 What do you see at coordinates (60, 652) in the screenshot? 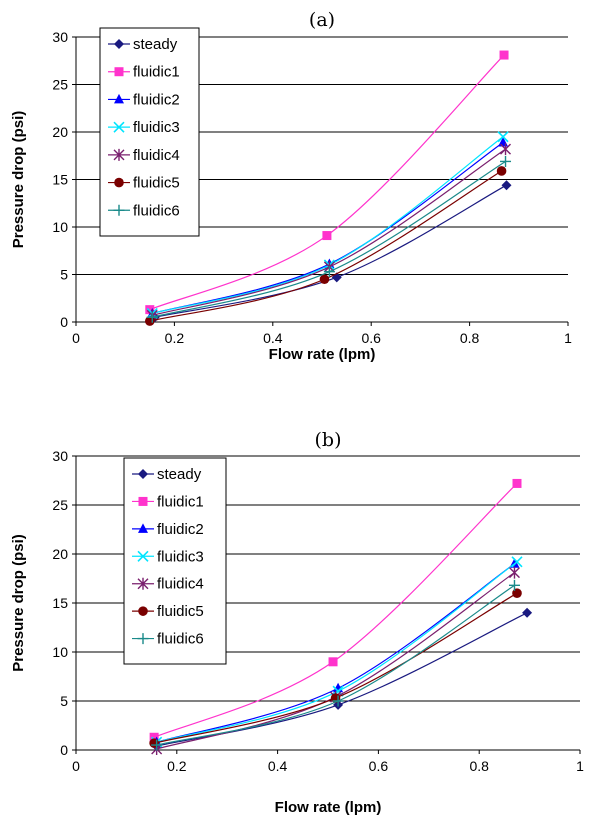
I see `y-tick-label: 10` at bounding box center [60, 652].